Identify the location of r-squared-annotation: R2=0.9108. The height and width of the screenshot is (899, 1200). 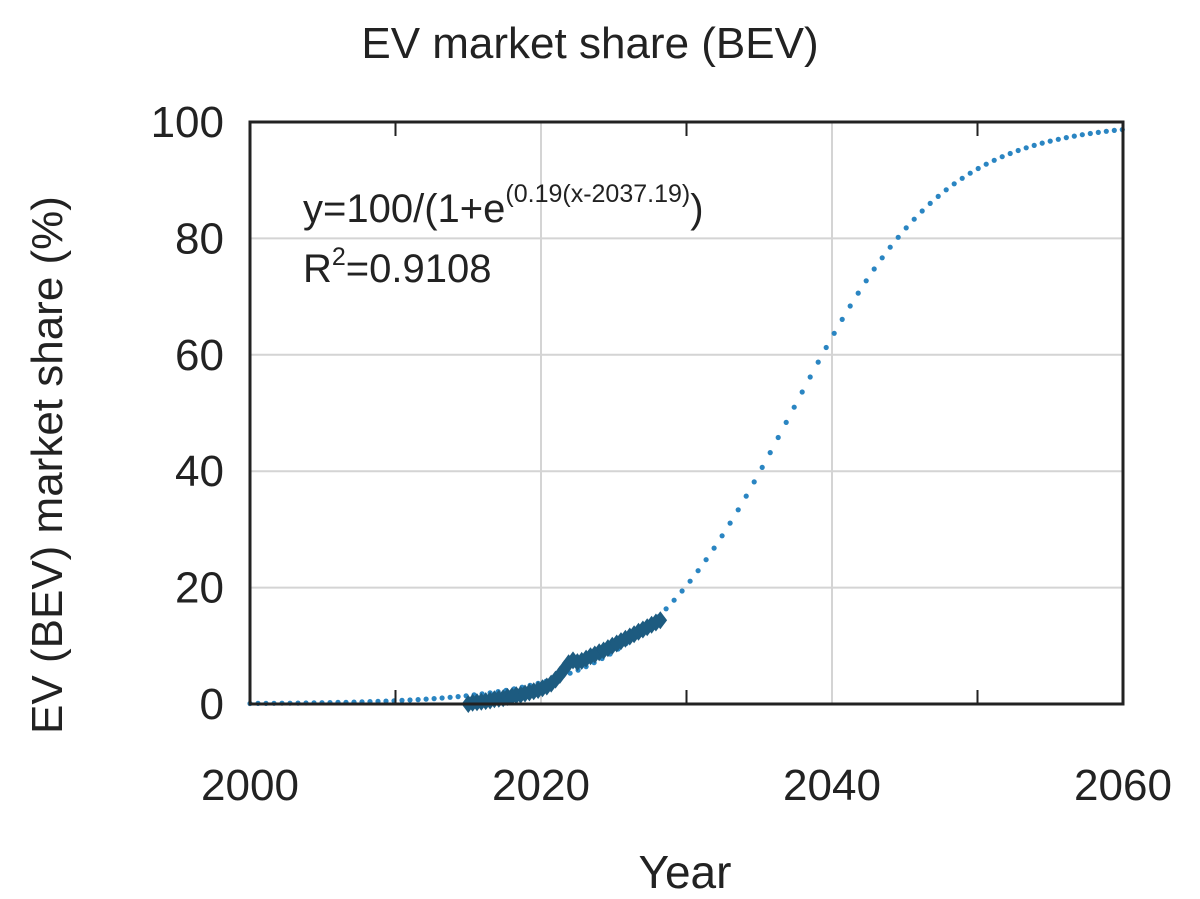
(397, 267).